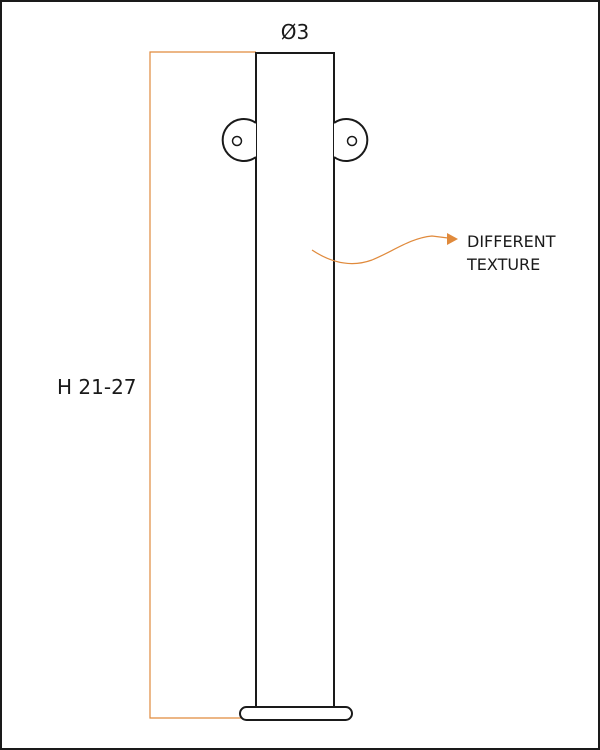  Describe the element at coordinates (452, 239) in the screenshot. I see `callout-arrowhead` at that location.